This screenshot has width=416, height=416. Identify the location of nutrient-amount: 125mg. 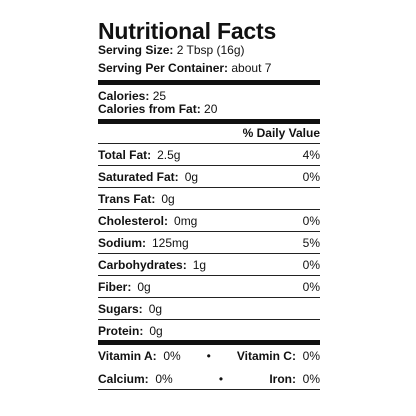
(170, 242).